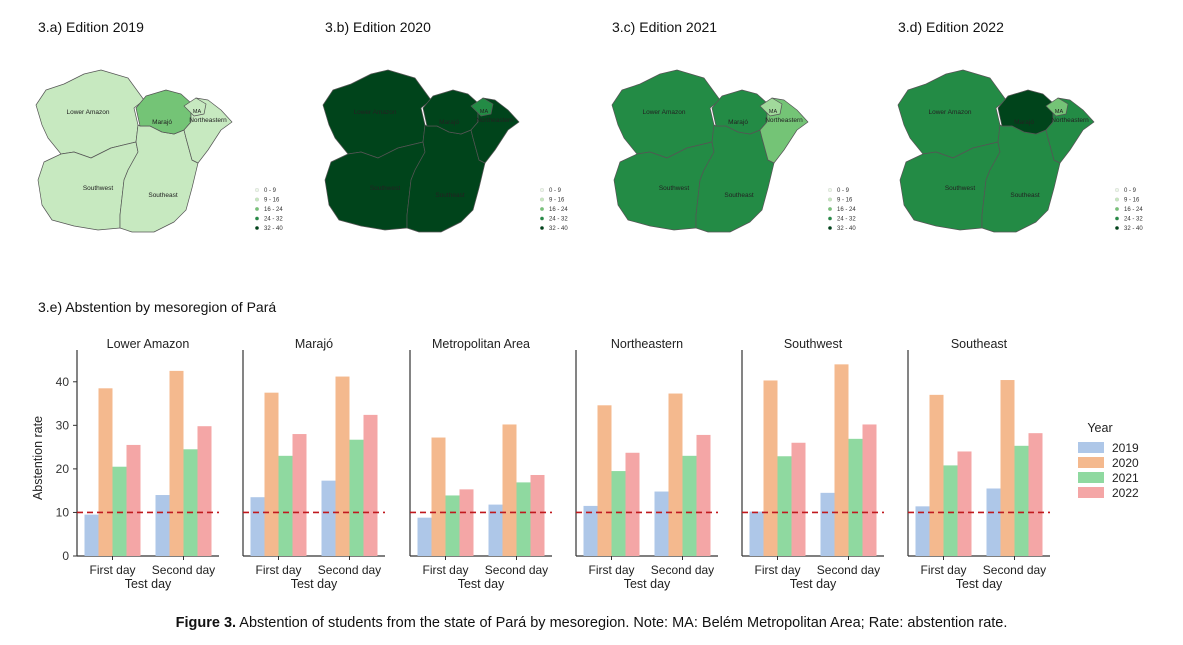  Describe the element at coordinates (1132, 201) in the screenshot. I see `legend-label: 9 - 16` at that location.